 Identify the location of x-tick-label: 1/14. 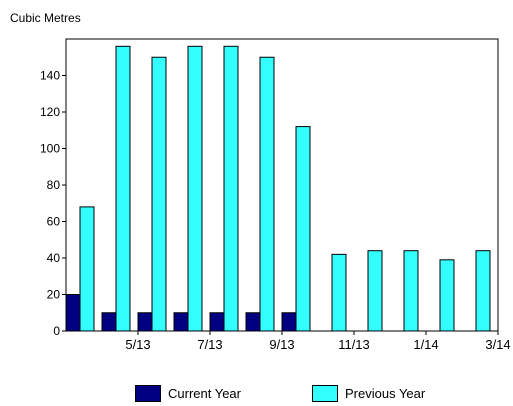
(425, 344).